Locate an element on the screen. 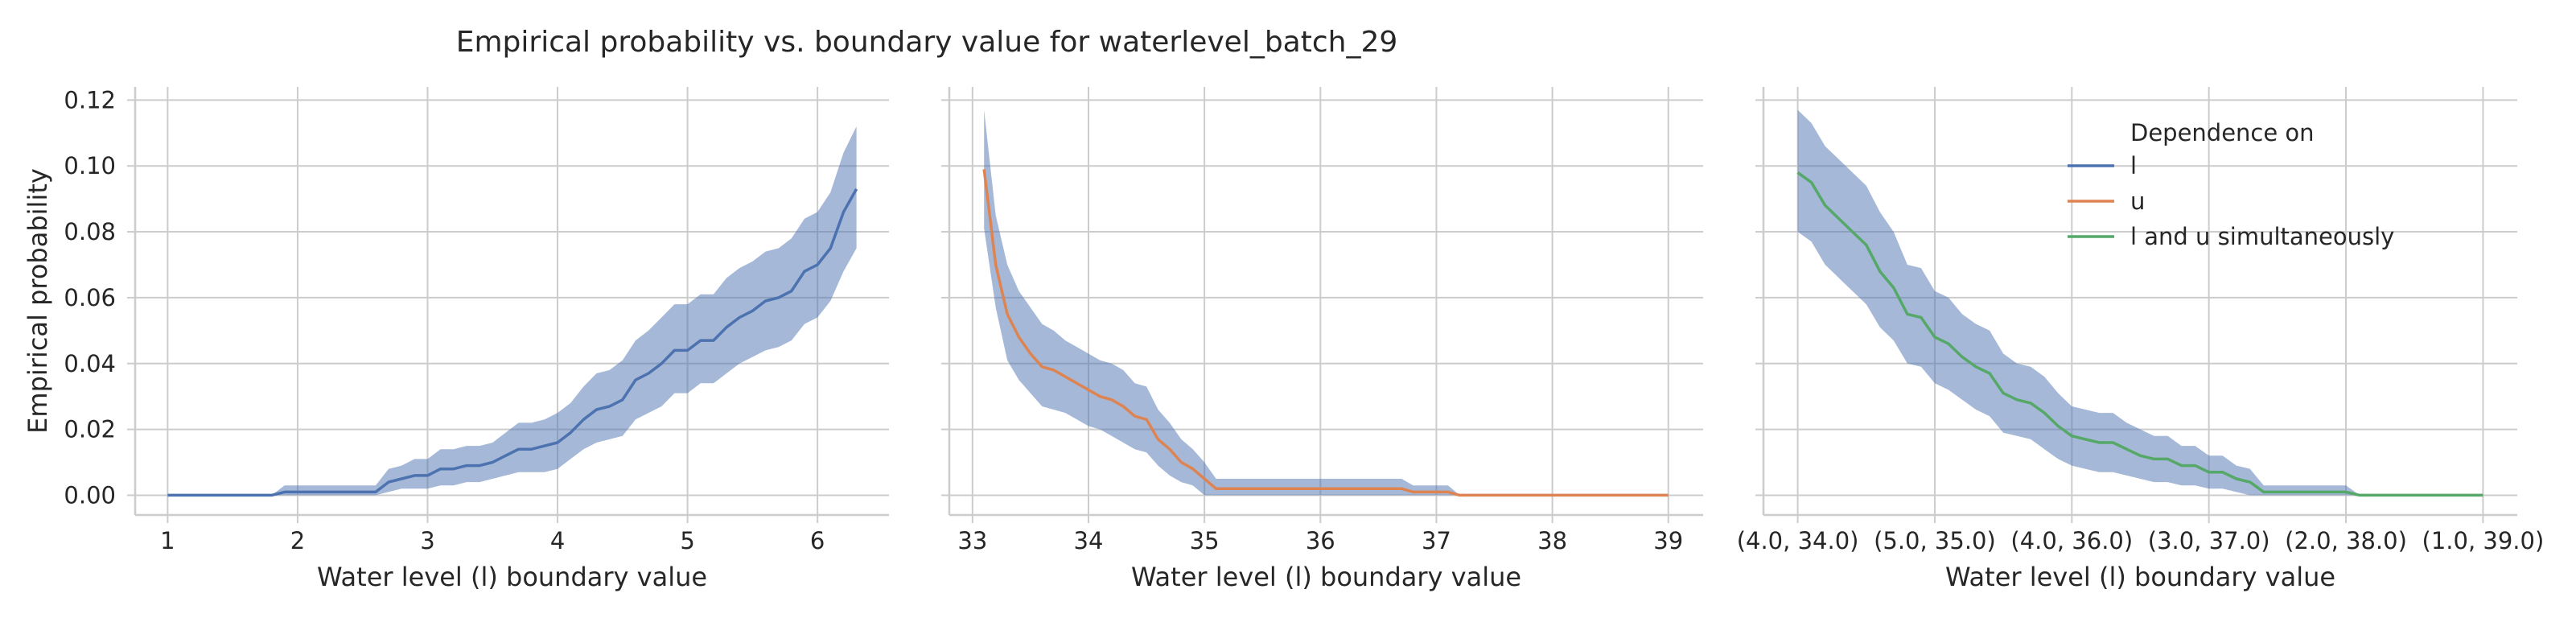  series-line-u is located at coordinates (1325, 333).